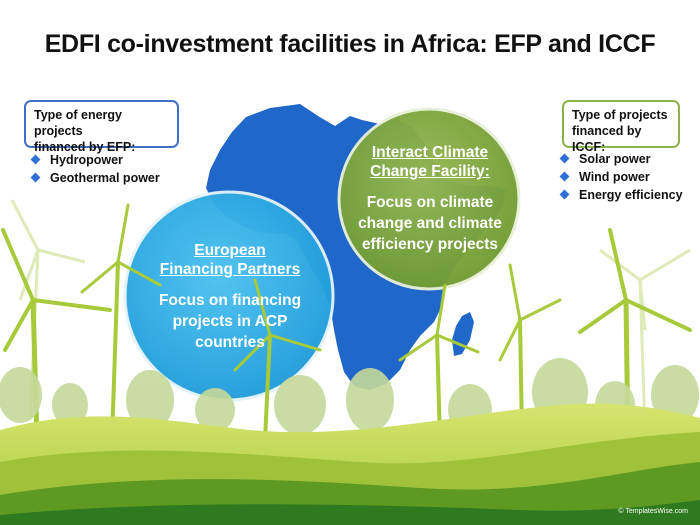  I want to click on iccf-box-heading-line1: Type of projects, so click(620, 115).